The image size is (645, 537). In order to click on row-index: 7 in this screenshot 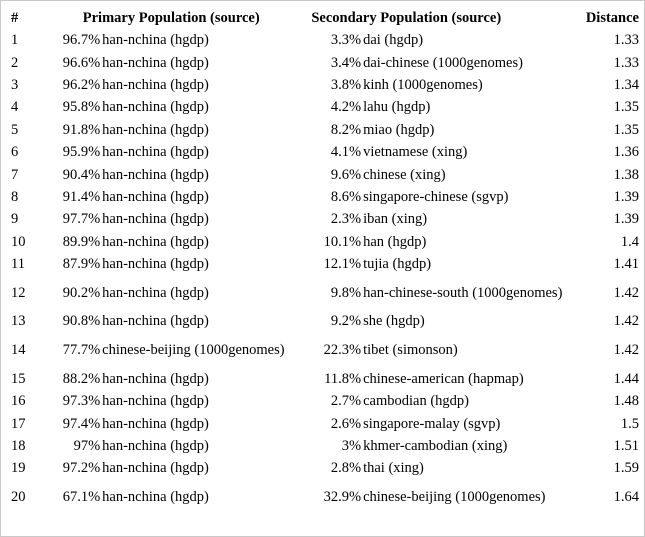, I will do `click(15, 174)`.